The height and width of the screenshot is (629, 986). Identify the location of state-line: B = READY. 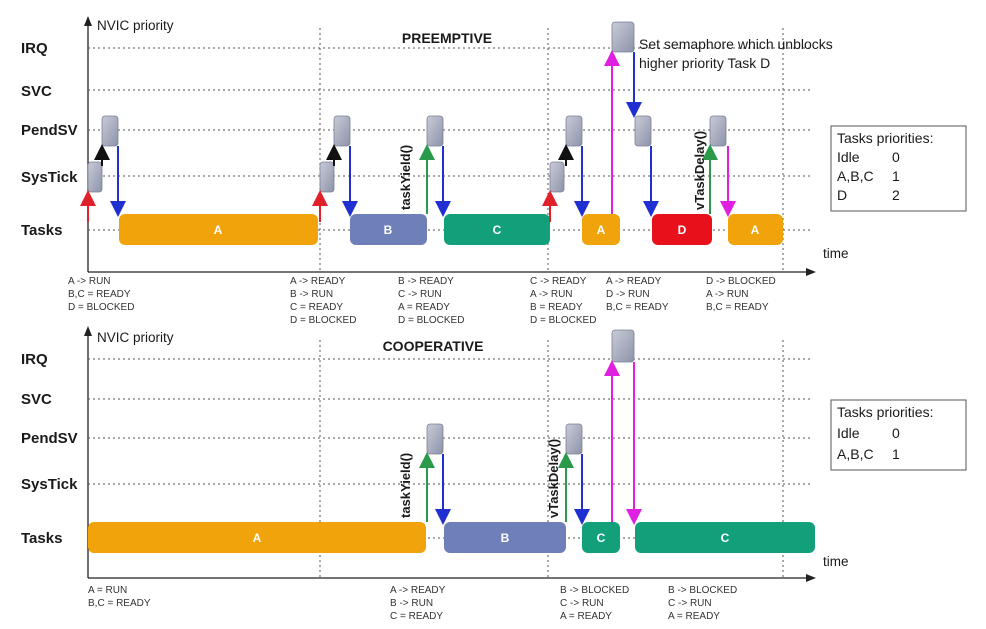
(556, 307).